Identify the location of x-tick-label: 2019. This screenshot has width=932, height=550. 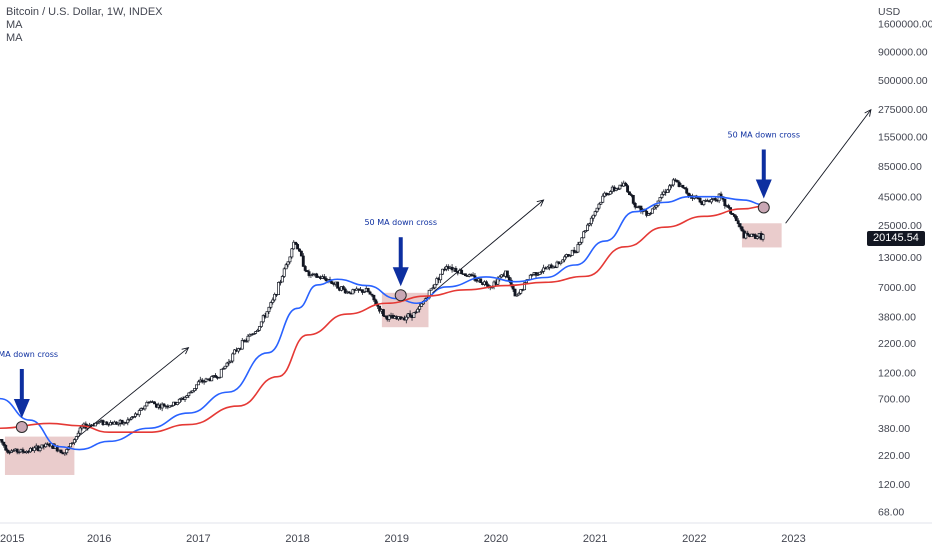
(397, 539).